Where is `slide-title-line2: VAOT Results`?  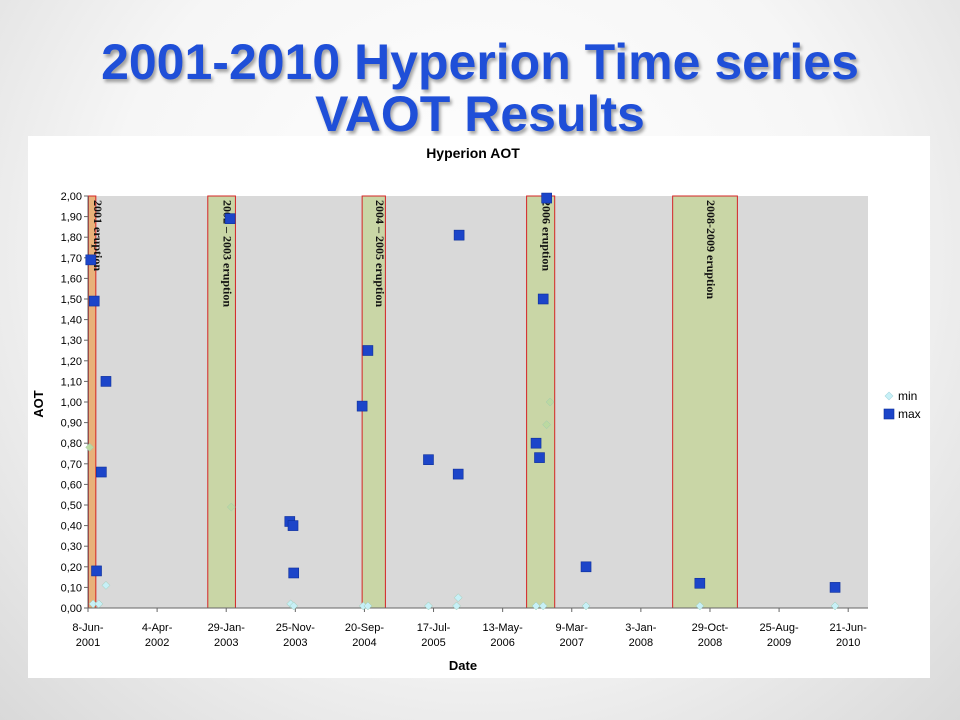
slide-title-line2: VAOT Results is located at coordinates (480, 114).